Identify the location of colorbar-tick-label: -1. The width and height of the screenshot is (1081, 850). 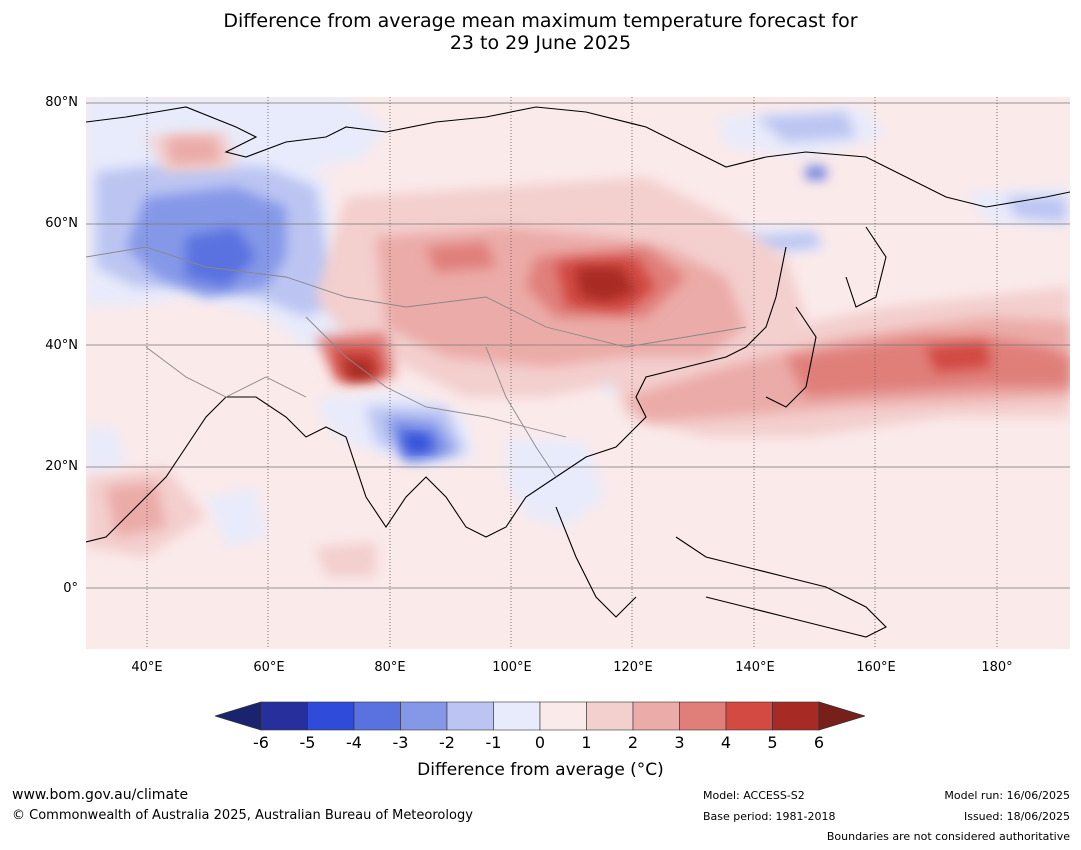
(493, 742).